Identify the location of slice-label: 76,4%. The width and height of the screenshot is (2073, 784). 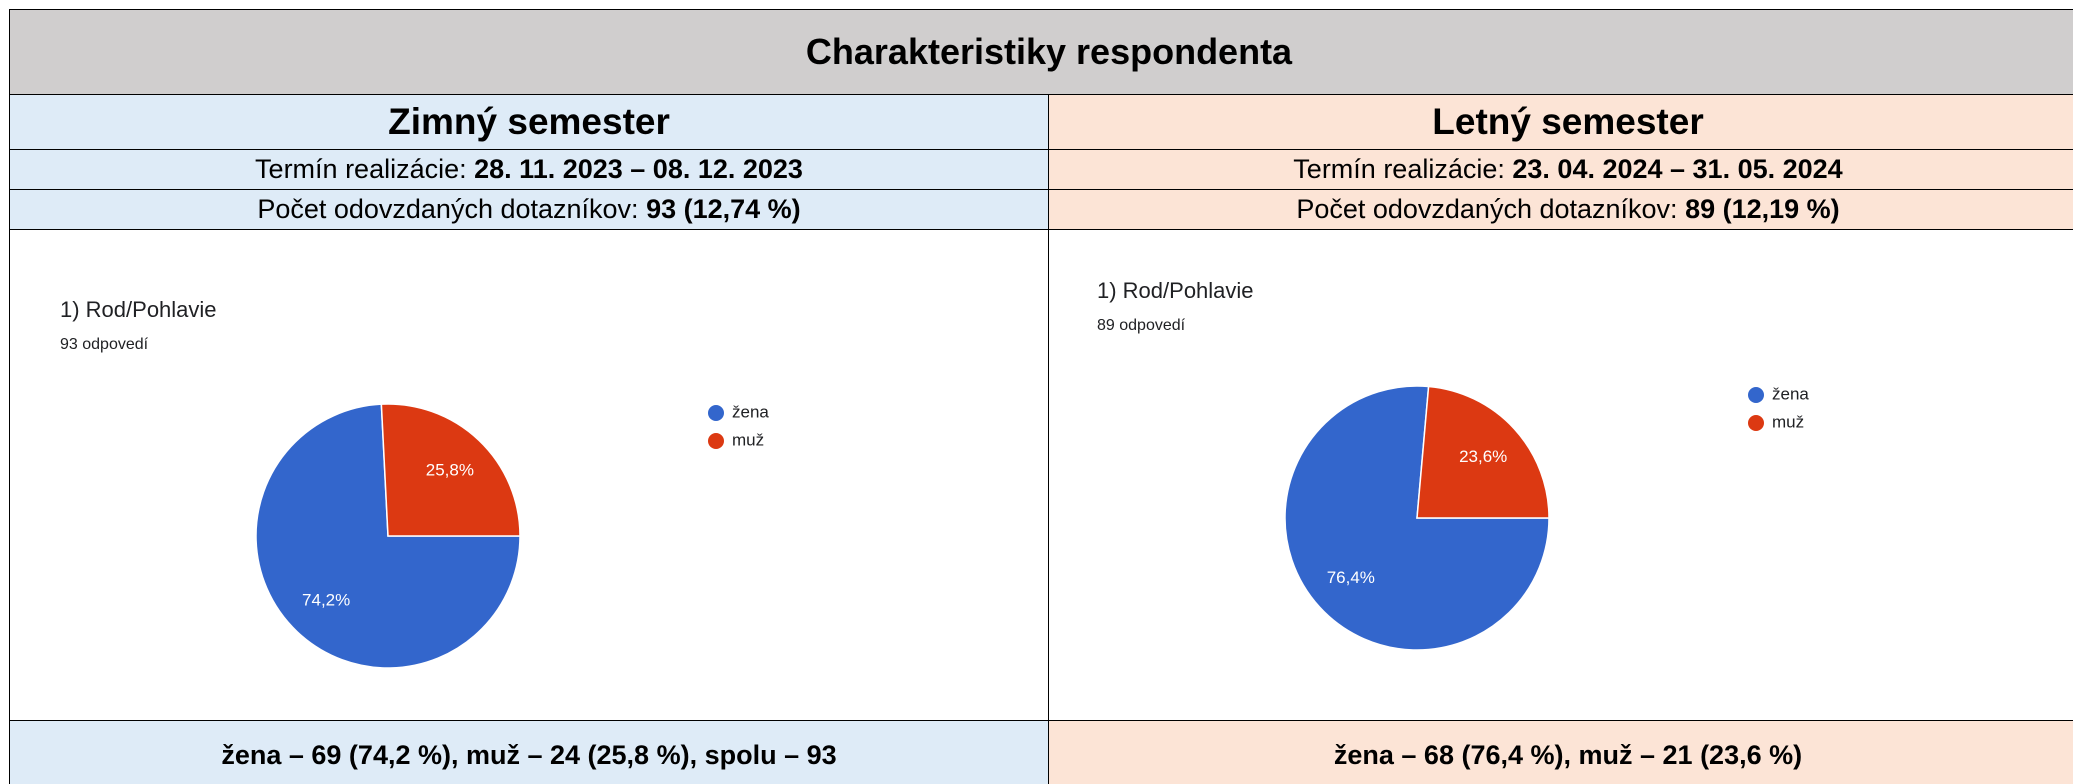
(1351, 577).